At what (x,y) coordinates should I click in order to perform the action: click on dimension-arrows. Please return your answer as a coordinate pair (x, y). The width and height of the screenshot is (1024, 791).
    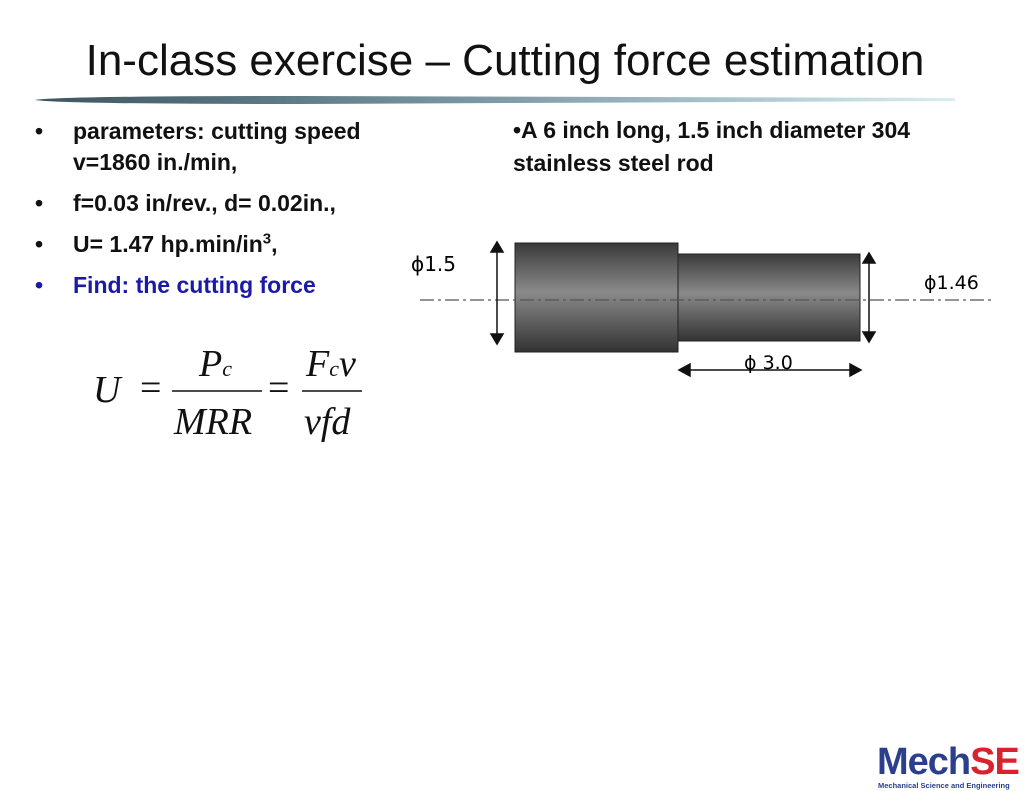
    Looking at the image, I should click on (683, 309).